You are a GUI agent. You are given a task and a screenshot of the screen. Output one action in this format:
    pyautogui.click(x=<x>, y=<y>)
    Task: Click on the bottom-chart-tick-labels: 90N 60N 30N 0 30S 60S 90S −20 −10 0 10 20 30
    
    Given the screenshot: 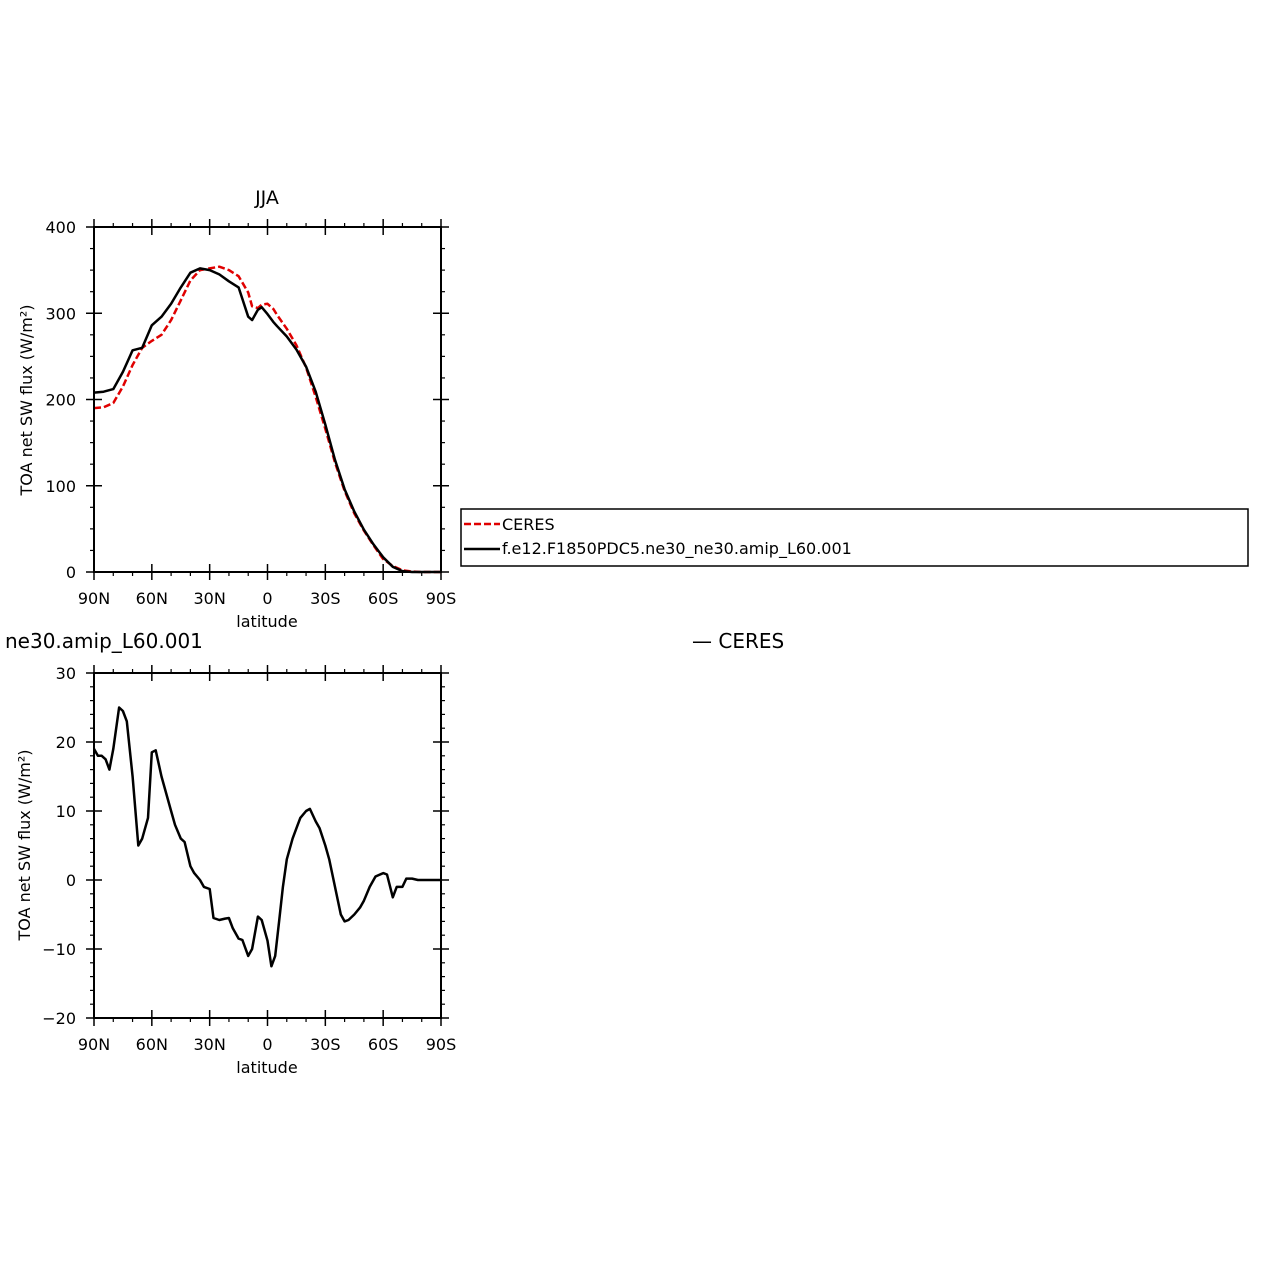 What is the action you would take?
    pyautogui.click(x=249, y=859)
    